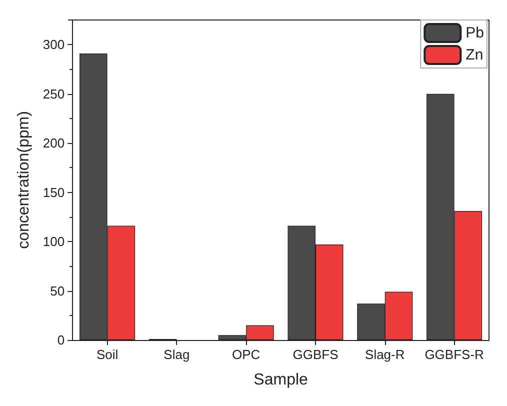 This screenshot has width=507, height=406. I want to click on y-tick-label: 300, so click(53, 44).